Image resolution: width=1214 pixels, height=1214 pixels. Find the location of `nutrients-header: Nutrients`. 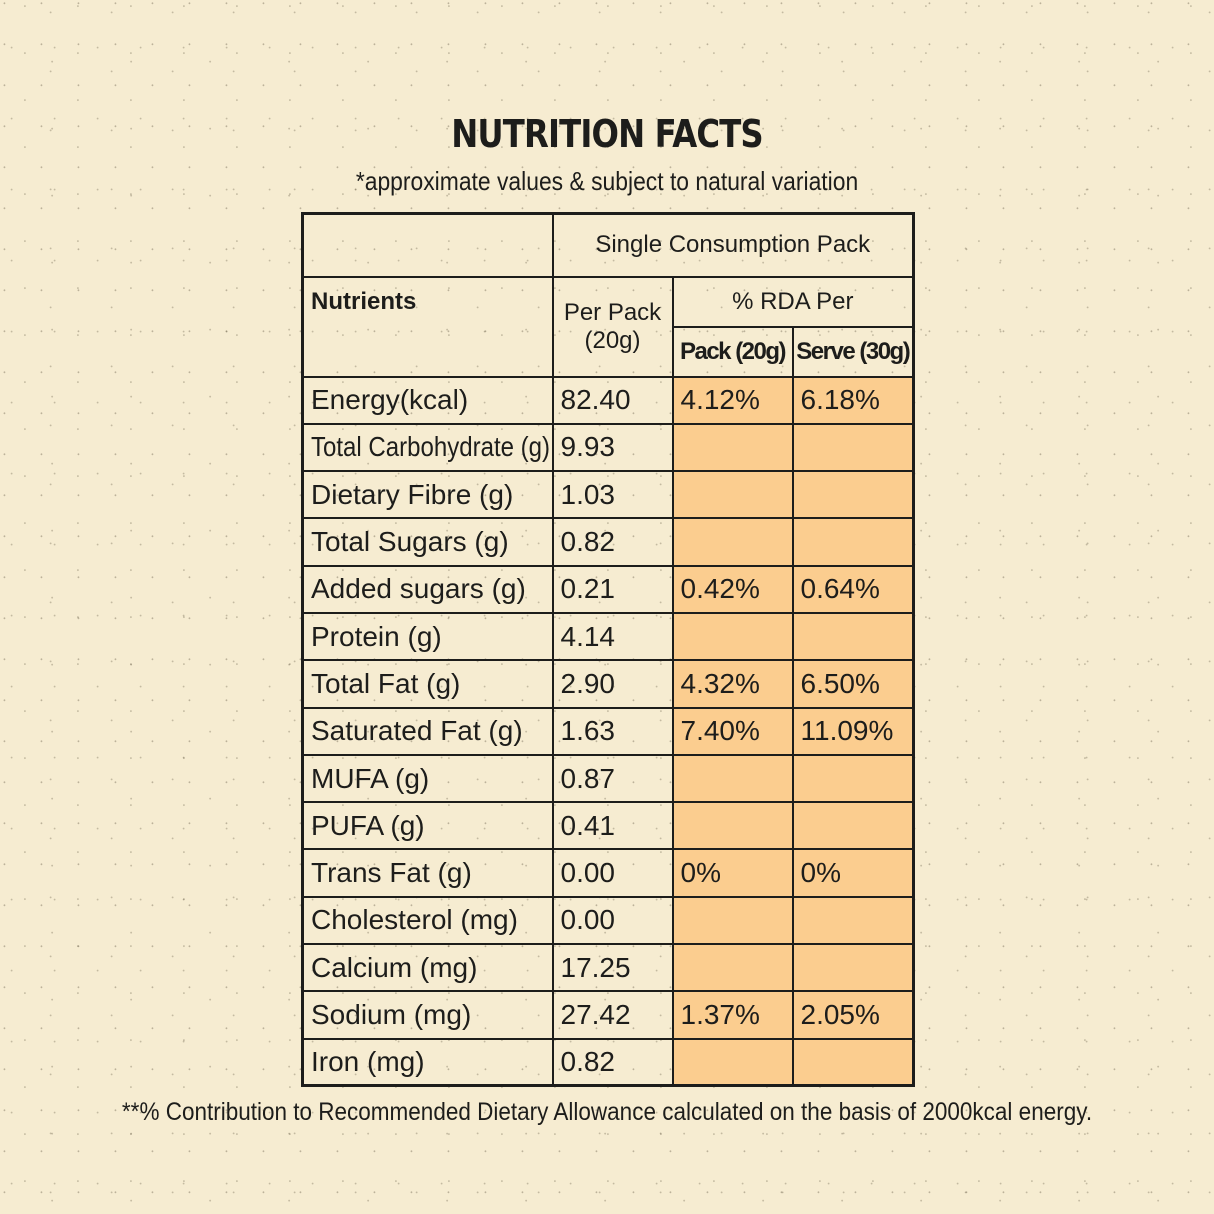

nutrients-header: Nutrients is located at coordinates (427, 301).